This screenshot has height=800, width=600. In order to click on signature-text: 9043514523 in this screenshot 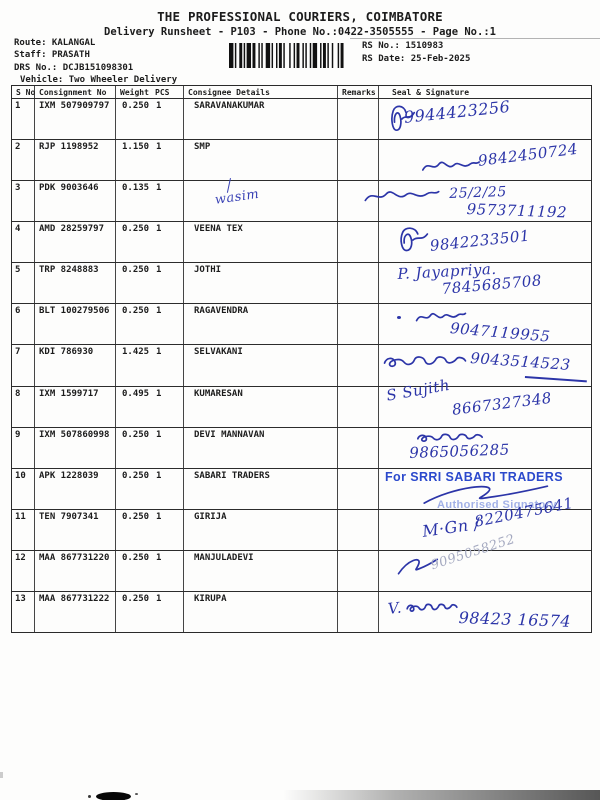, I will do `click(520, 362)`.